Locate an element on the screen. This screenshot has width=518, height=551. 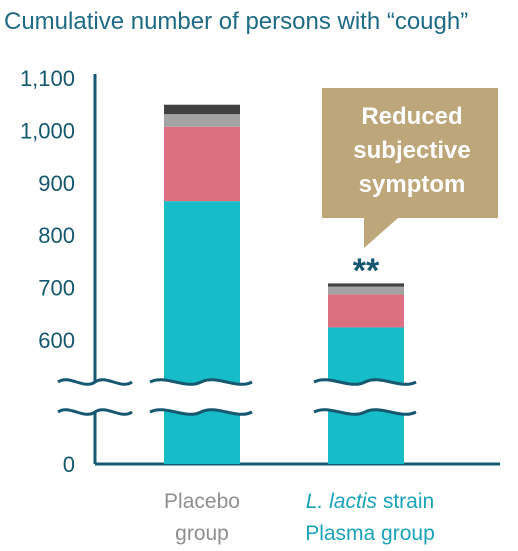
category-label: Placebo is located at coordinates (202, 501).